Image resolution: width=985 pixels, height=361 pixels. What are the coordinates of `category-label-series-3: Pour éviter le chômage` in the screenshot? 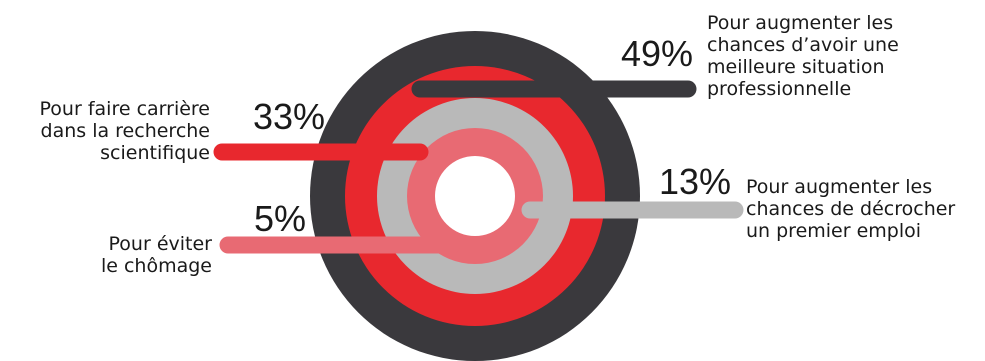 It's located at (106, 255).